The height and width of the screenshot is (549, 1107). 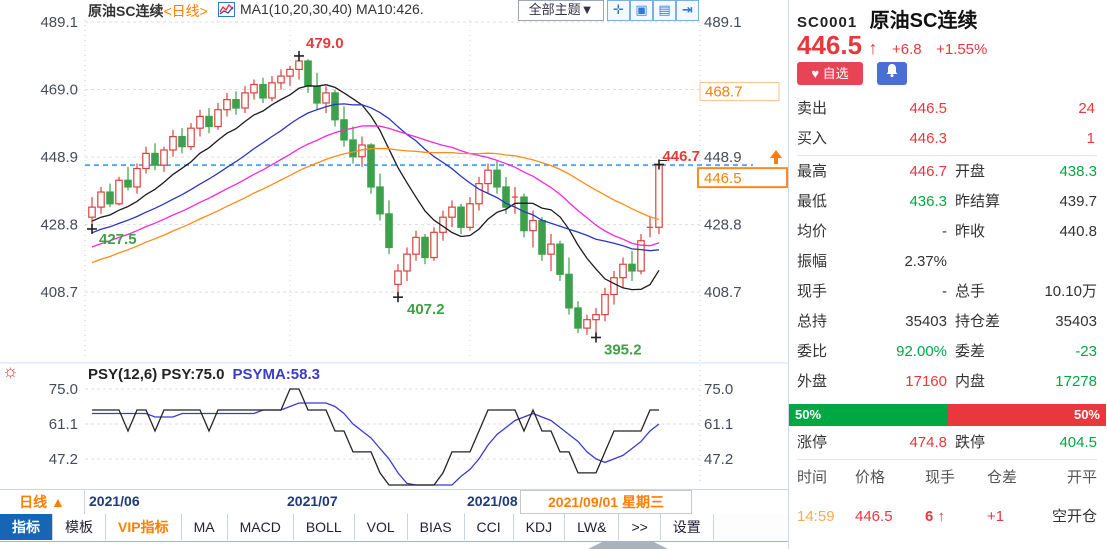 What do you see at coordinates (489, 527) in the screenshot?
I see `tab-CCI: CCI` at bounding box center [489, 527].